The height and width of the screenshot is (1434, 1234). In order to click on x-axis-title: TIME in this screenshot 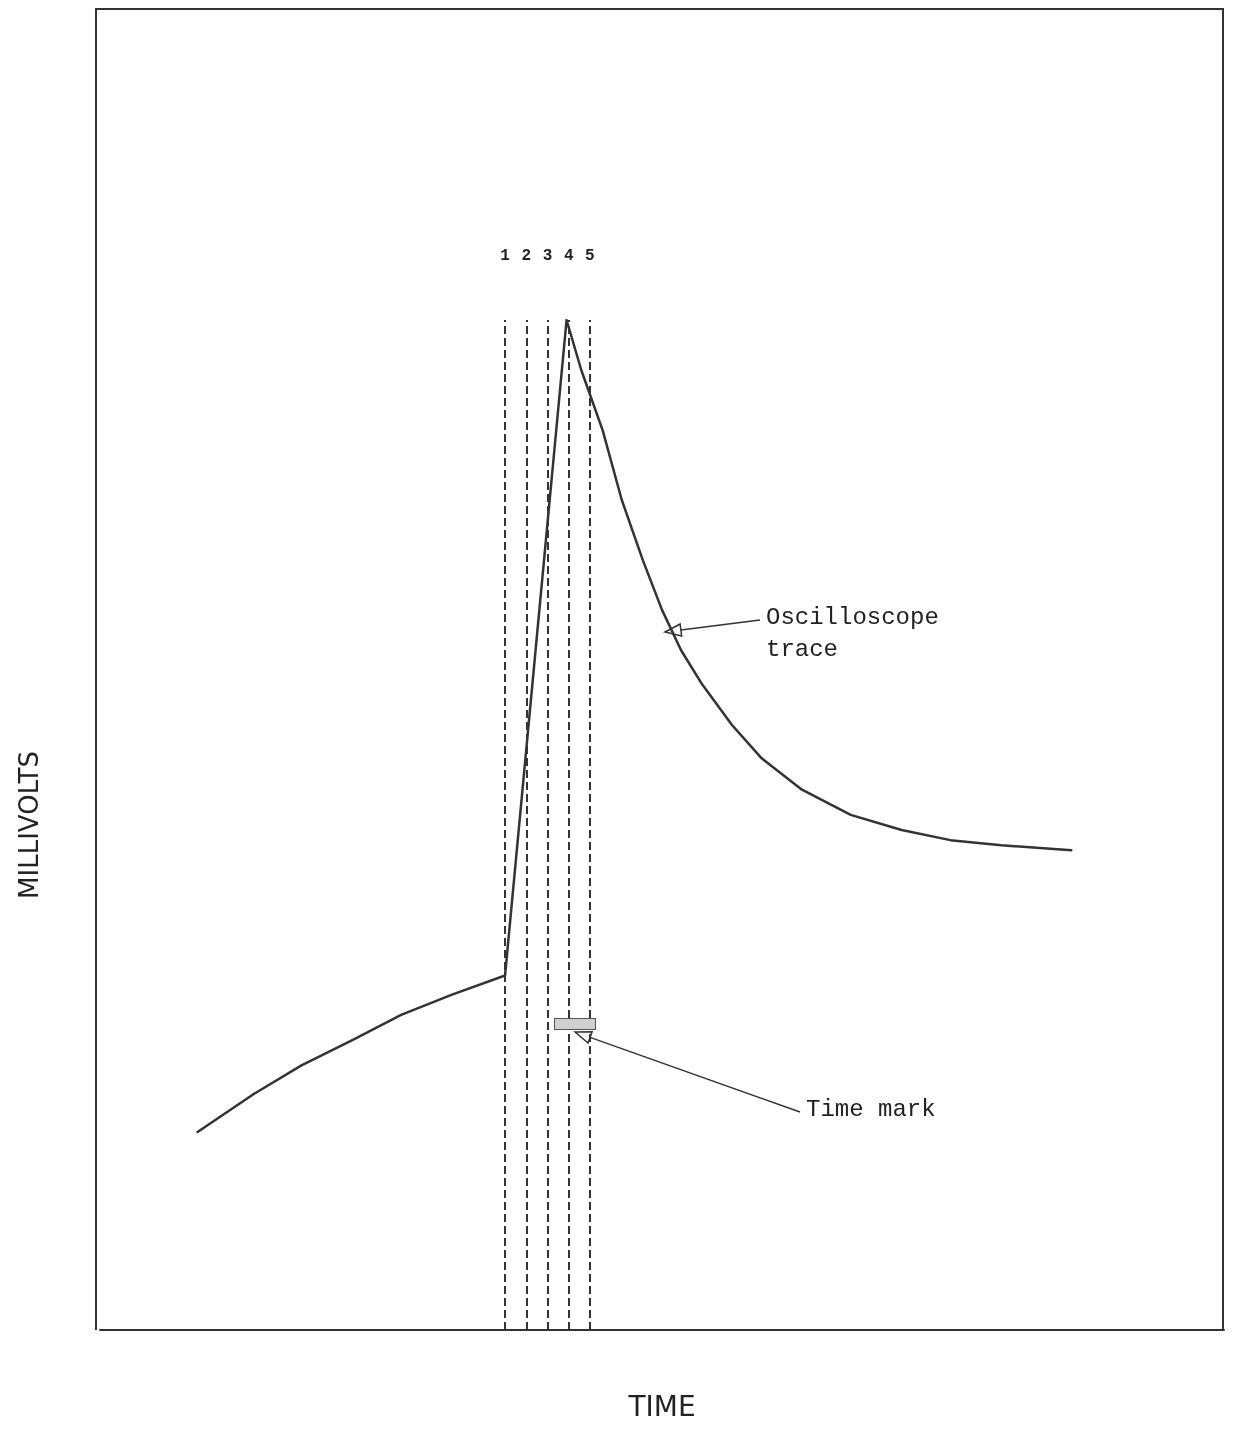, I will do `click(661, 1406)`.